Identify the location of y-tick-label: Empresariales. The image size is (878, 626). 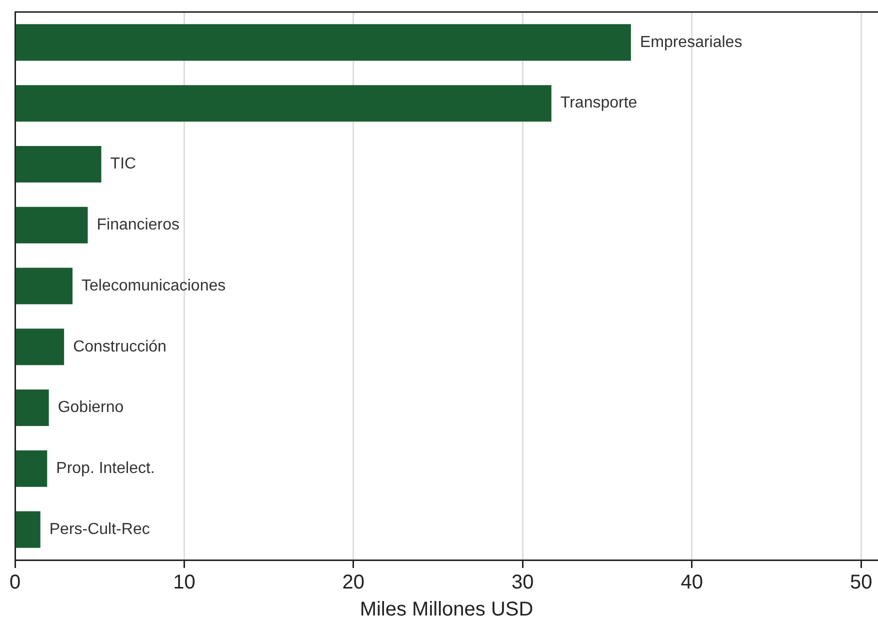
(691, 42).